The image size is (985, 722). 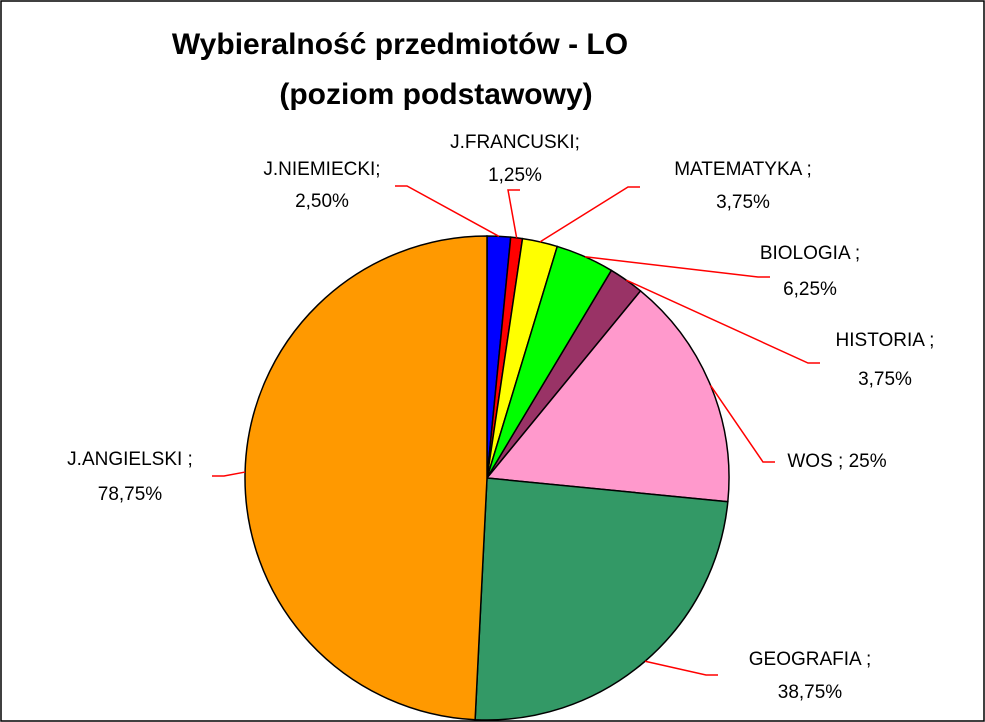 I want to click on value-label: 2,50%, so click(x=322, y=201).